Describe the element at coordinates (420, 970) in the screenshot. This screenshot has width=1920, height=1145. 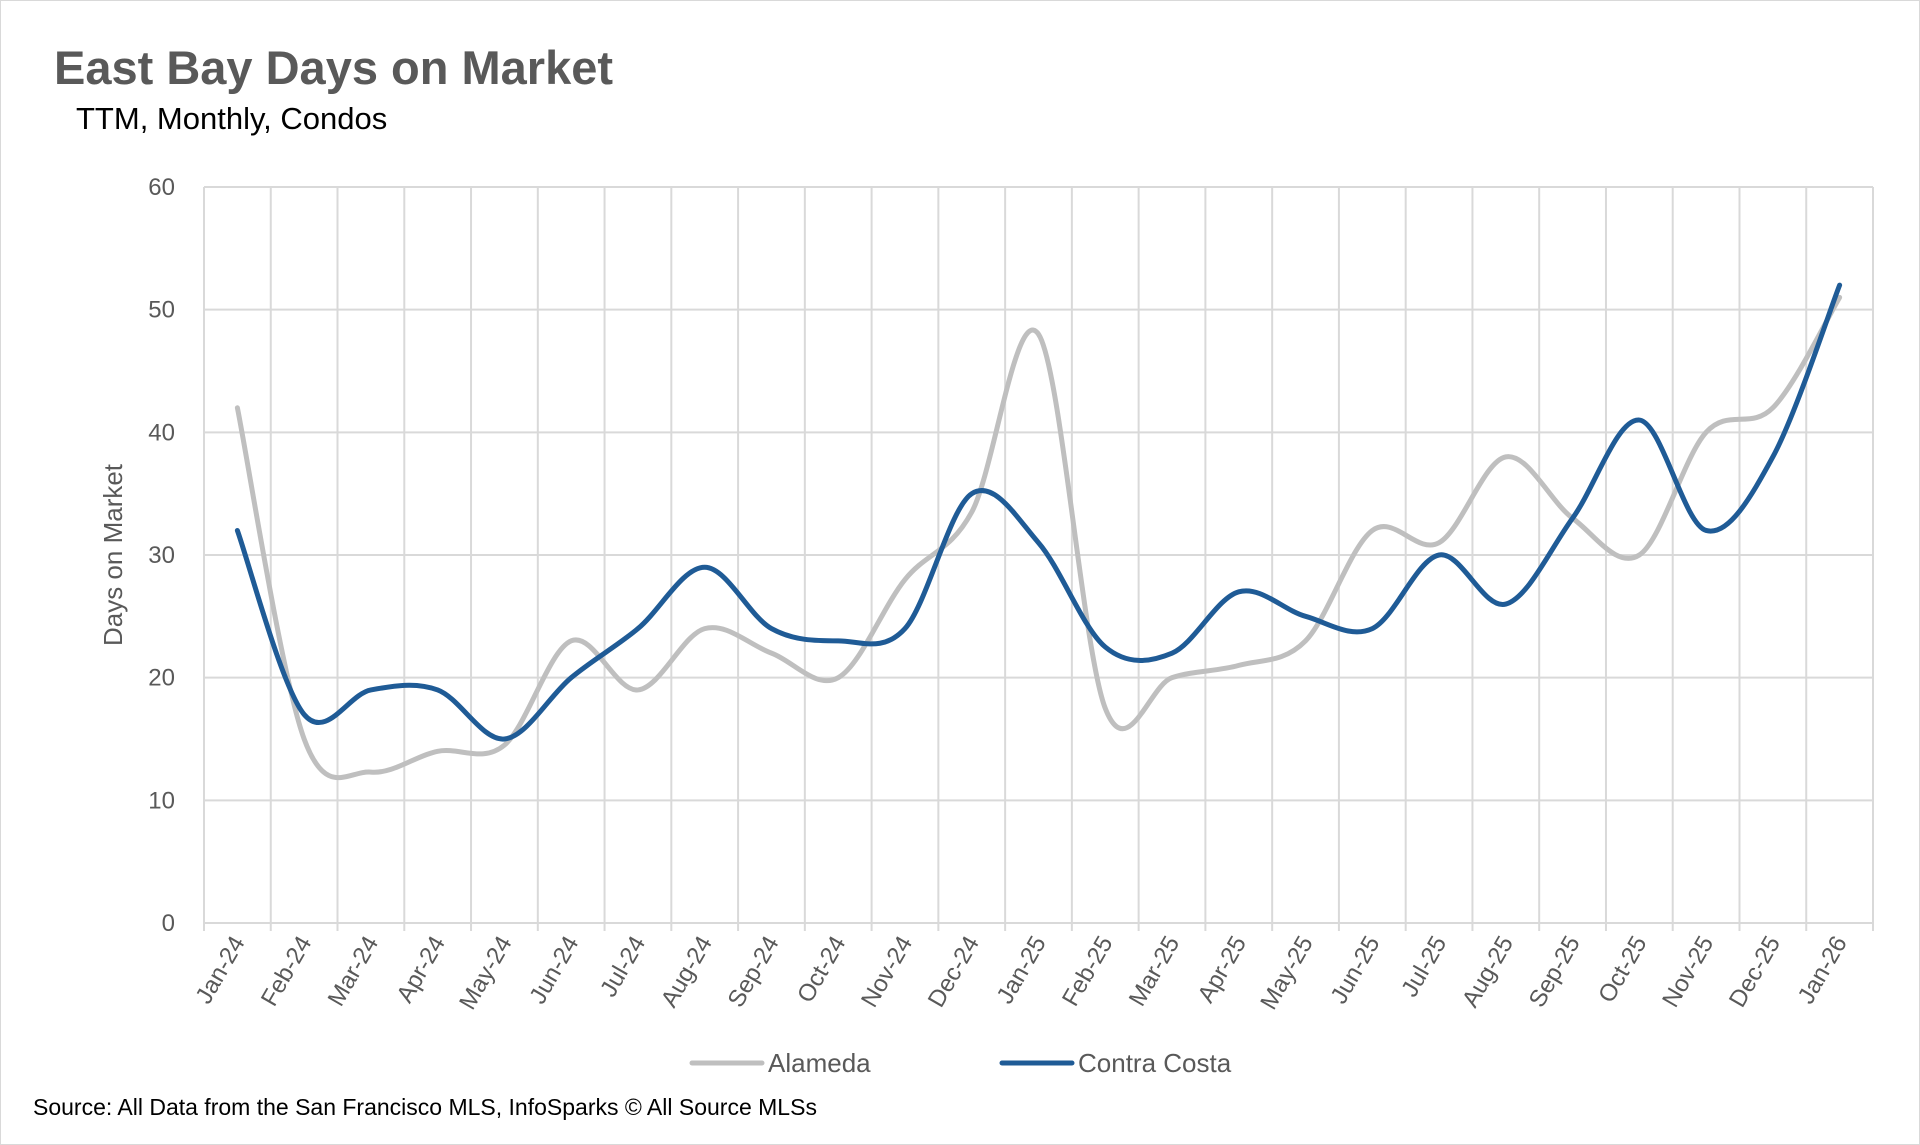
I see `x-tick-label: Apr-24` at that location.